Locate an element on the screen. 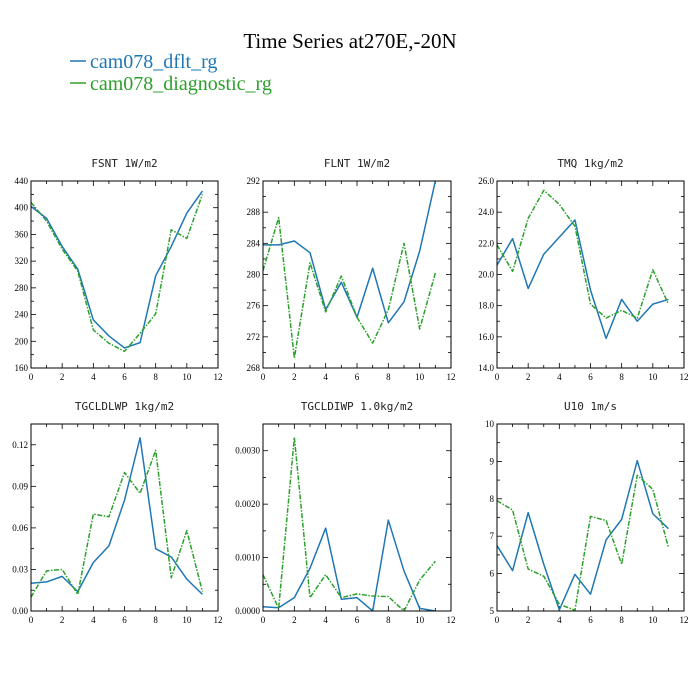 The height and width of the screenshot is (700, 700). y-tick-label: 0.0010 is located at coordinates (247, 558).